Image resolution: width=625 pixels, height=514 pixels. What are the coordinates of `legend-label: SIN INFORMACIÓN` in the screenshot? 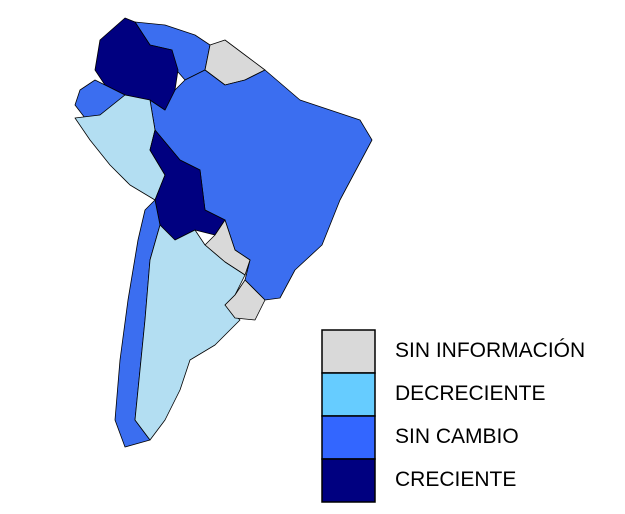 It's located at (490, 350).